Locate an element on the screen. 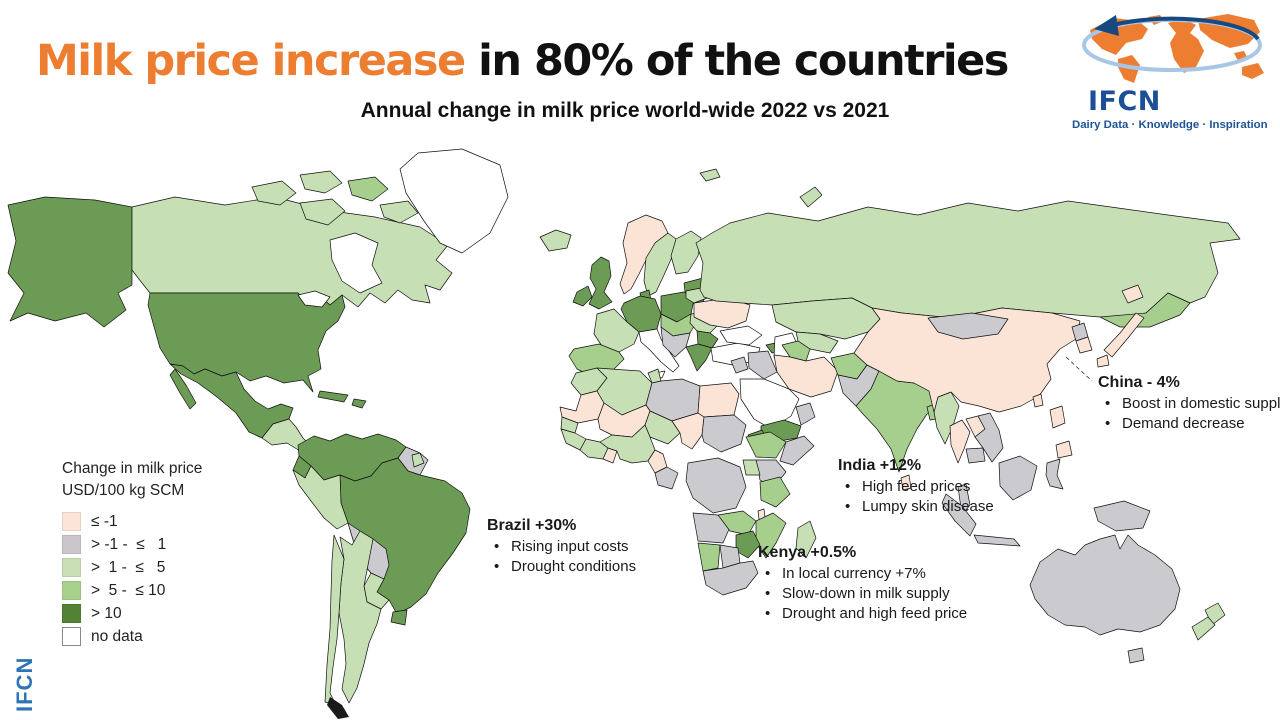  legend-item: > 1 - ≤ 5 is located at coordinates (132, 567).